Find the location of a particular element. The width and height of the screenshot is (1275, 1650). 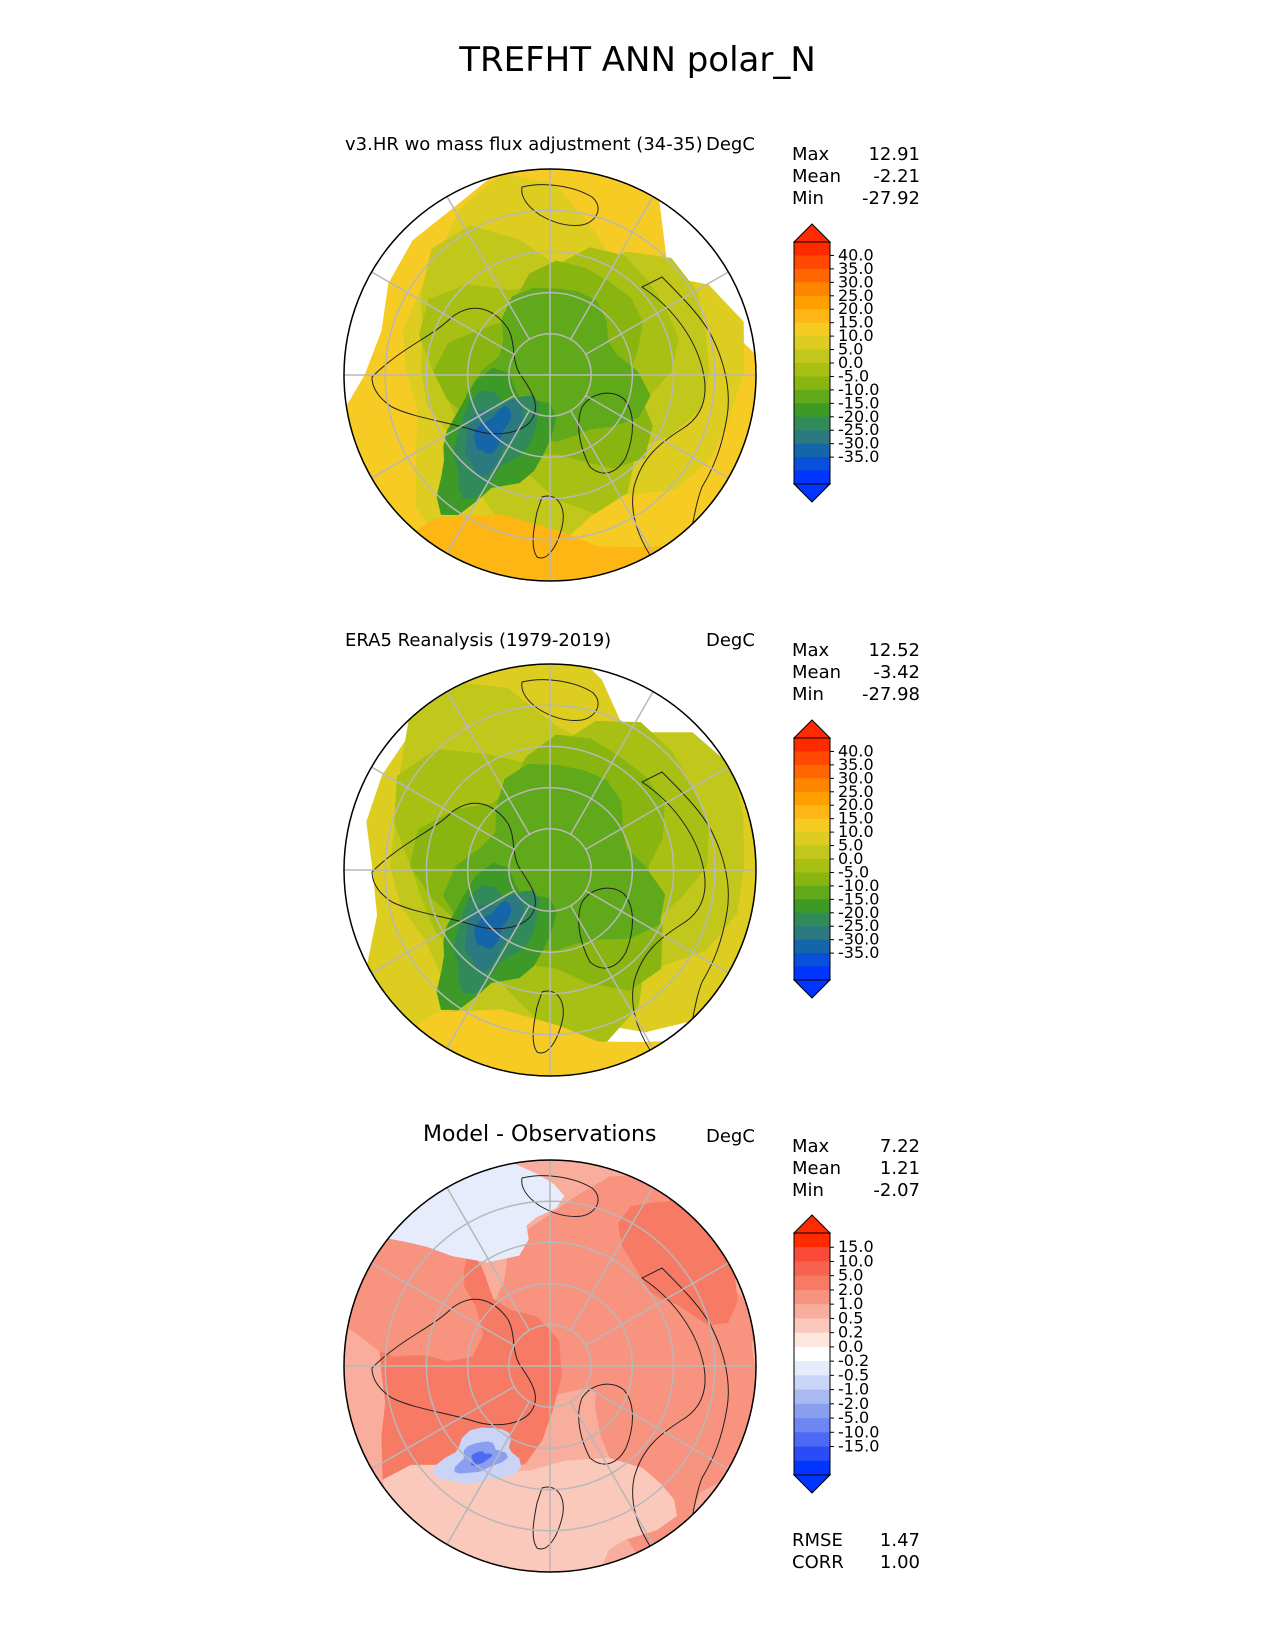

polar-map-obs is located at coordinates (550, 870).